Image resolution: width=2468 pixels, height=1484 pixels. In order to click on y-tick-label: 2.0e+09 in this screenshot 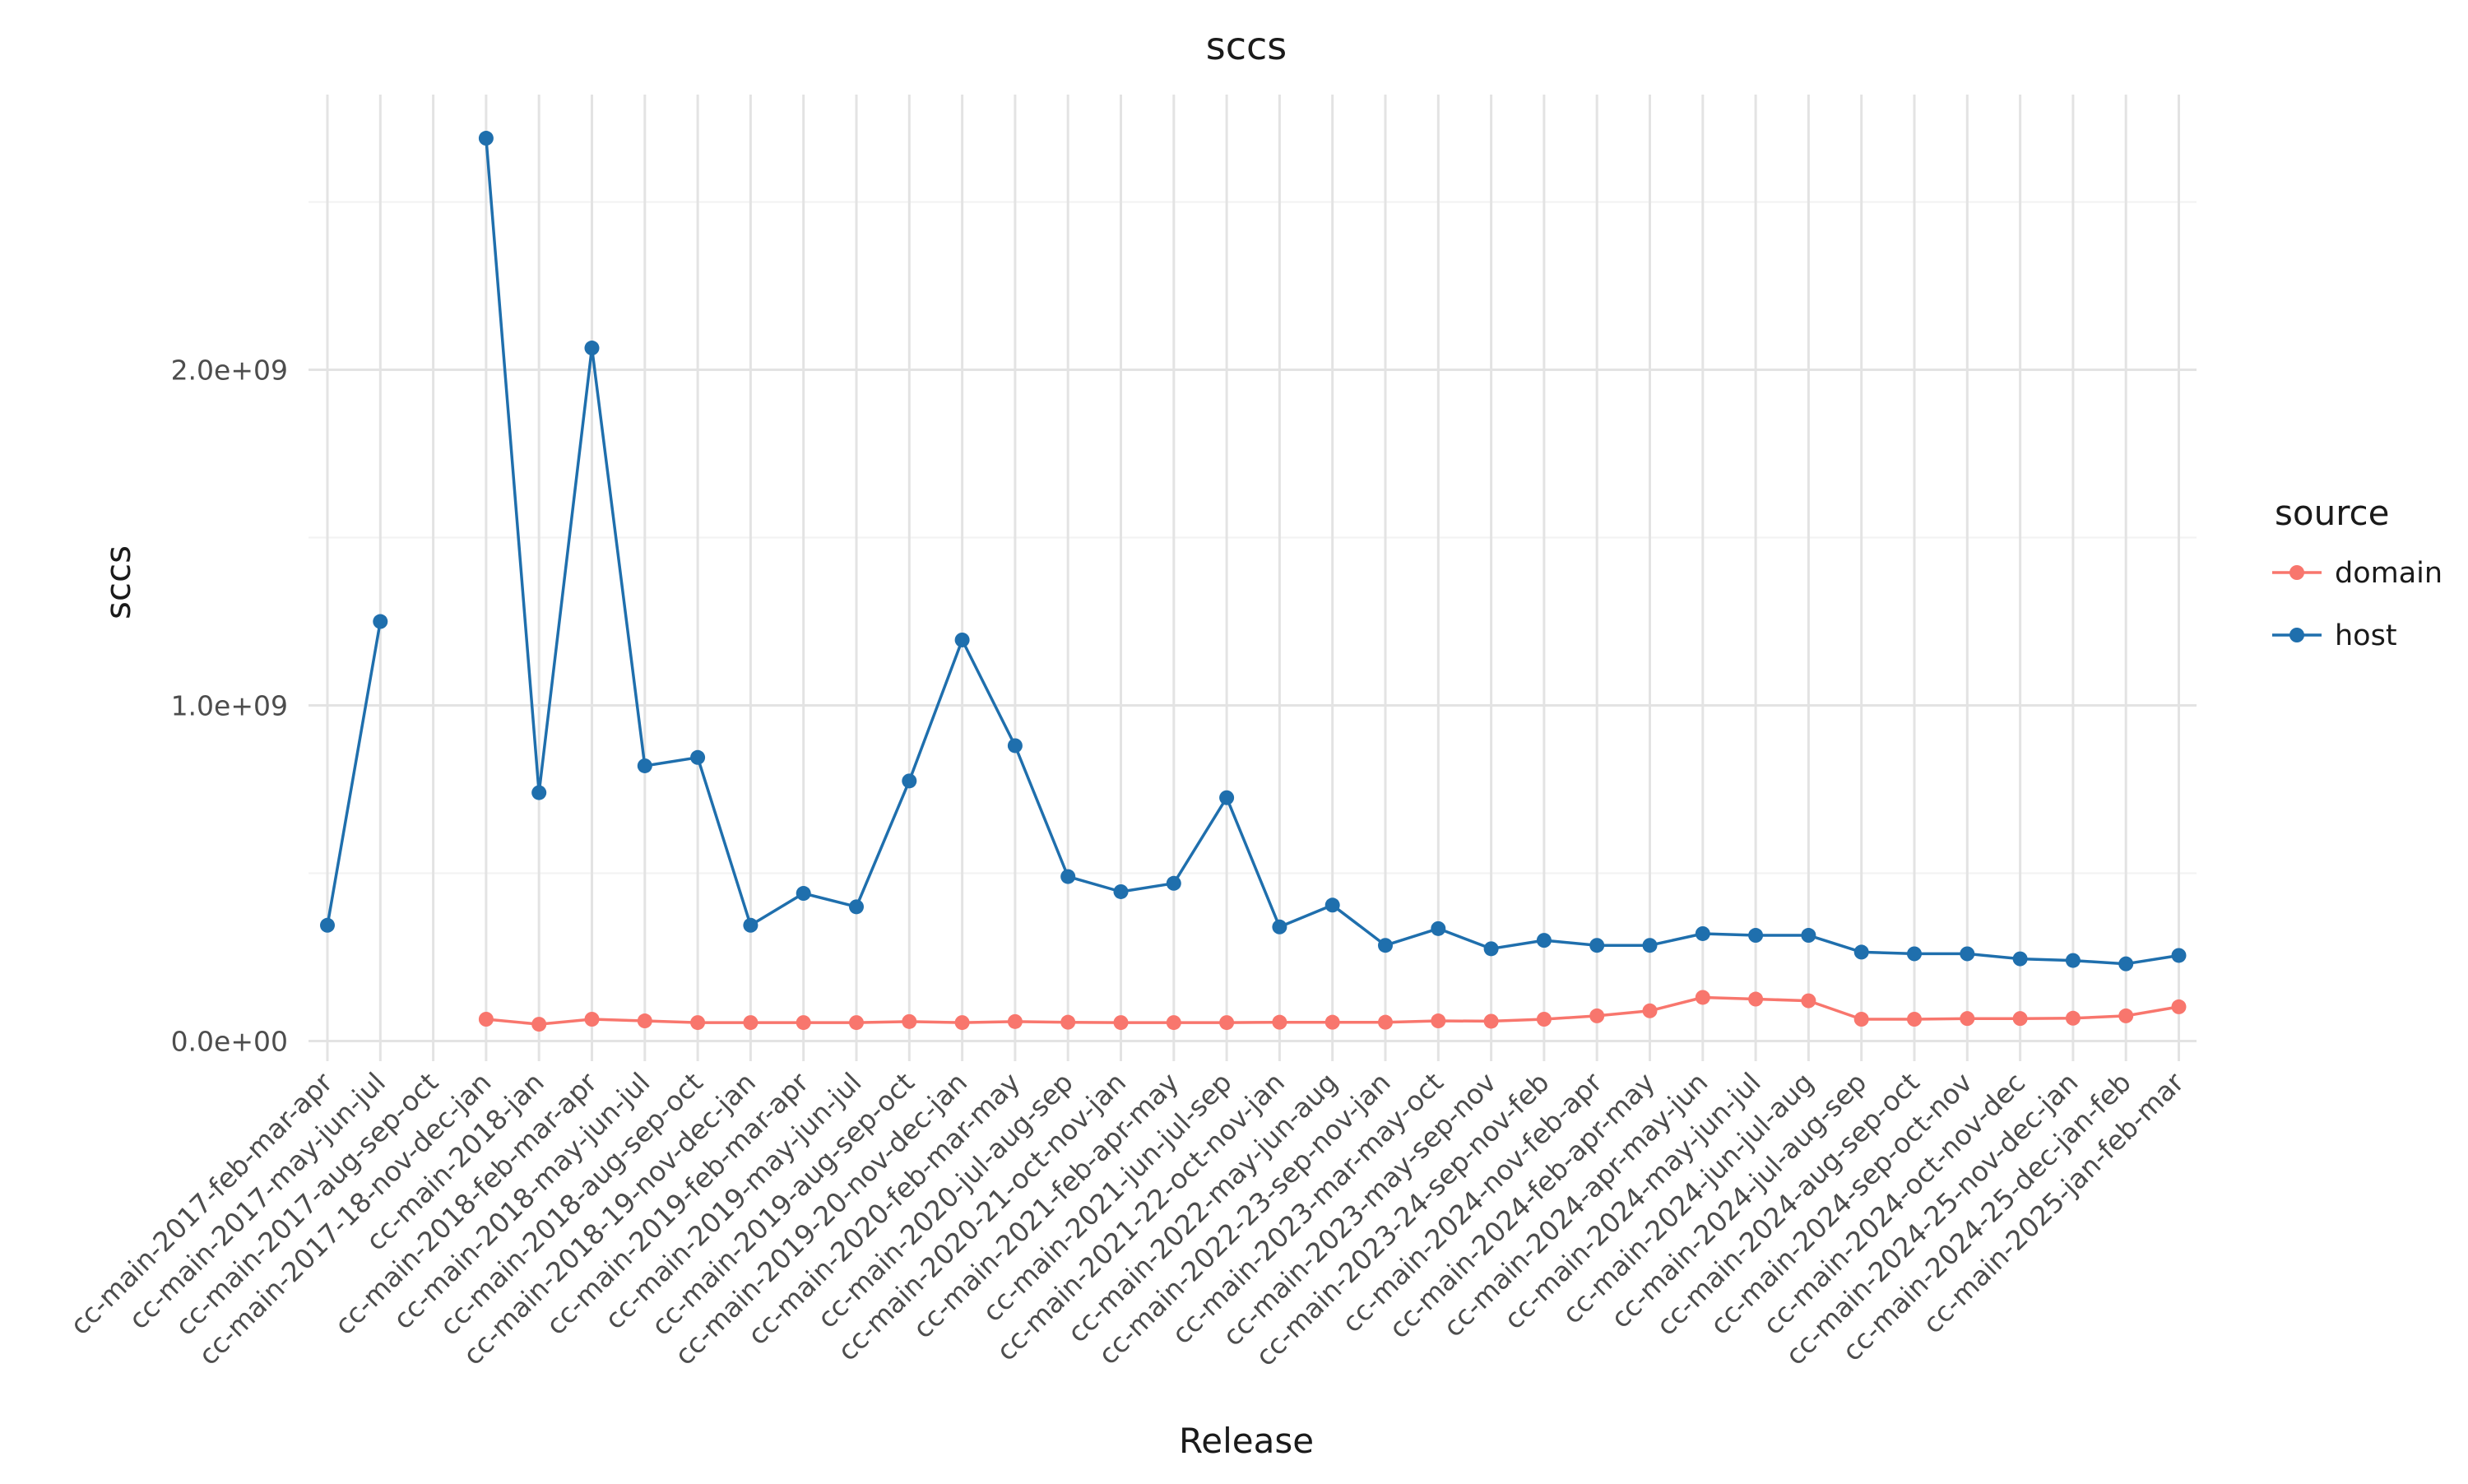, I will do `click(229, 371)`.